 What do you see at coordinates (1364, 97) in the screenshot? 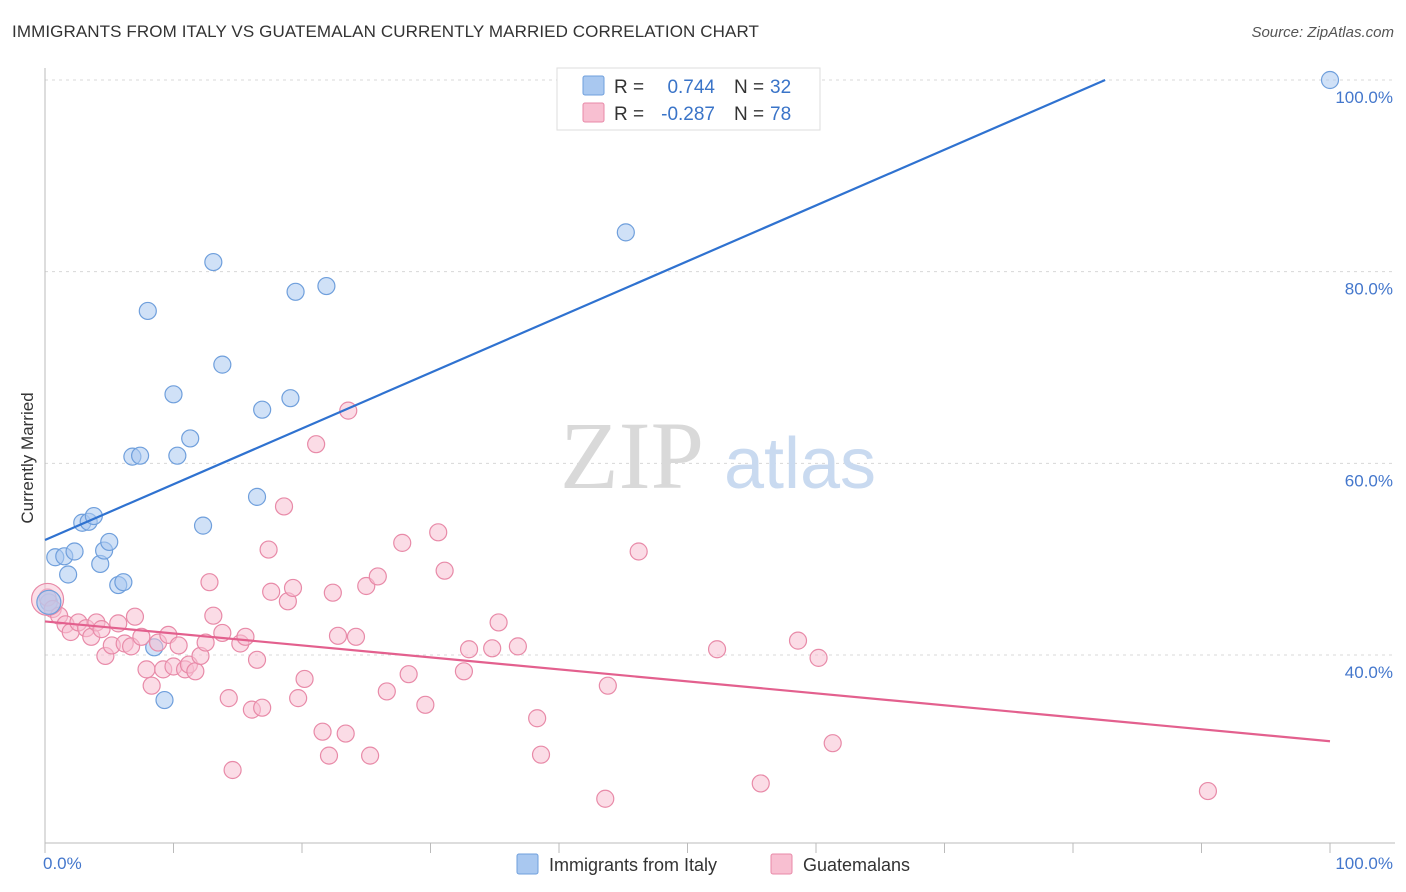
I see `y-tick-label: 100.0%` at bounding box center [1364, 97].